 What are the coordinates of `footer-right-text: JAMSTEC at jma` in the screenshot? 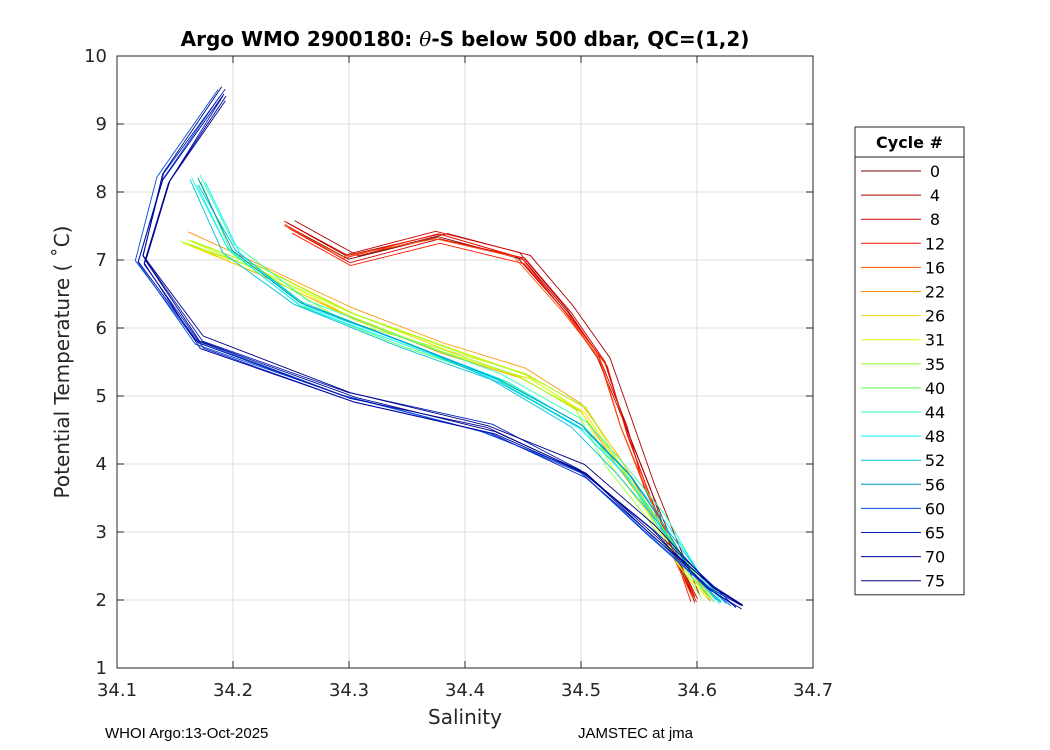 It's located at (636, 733).